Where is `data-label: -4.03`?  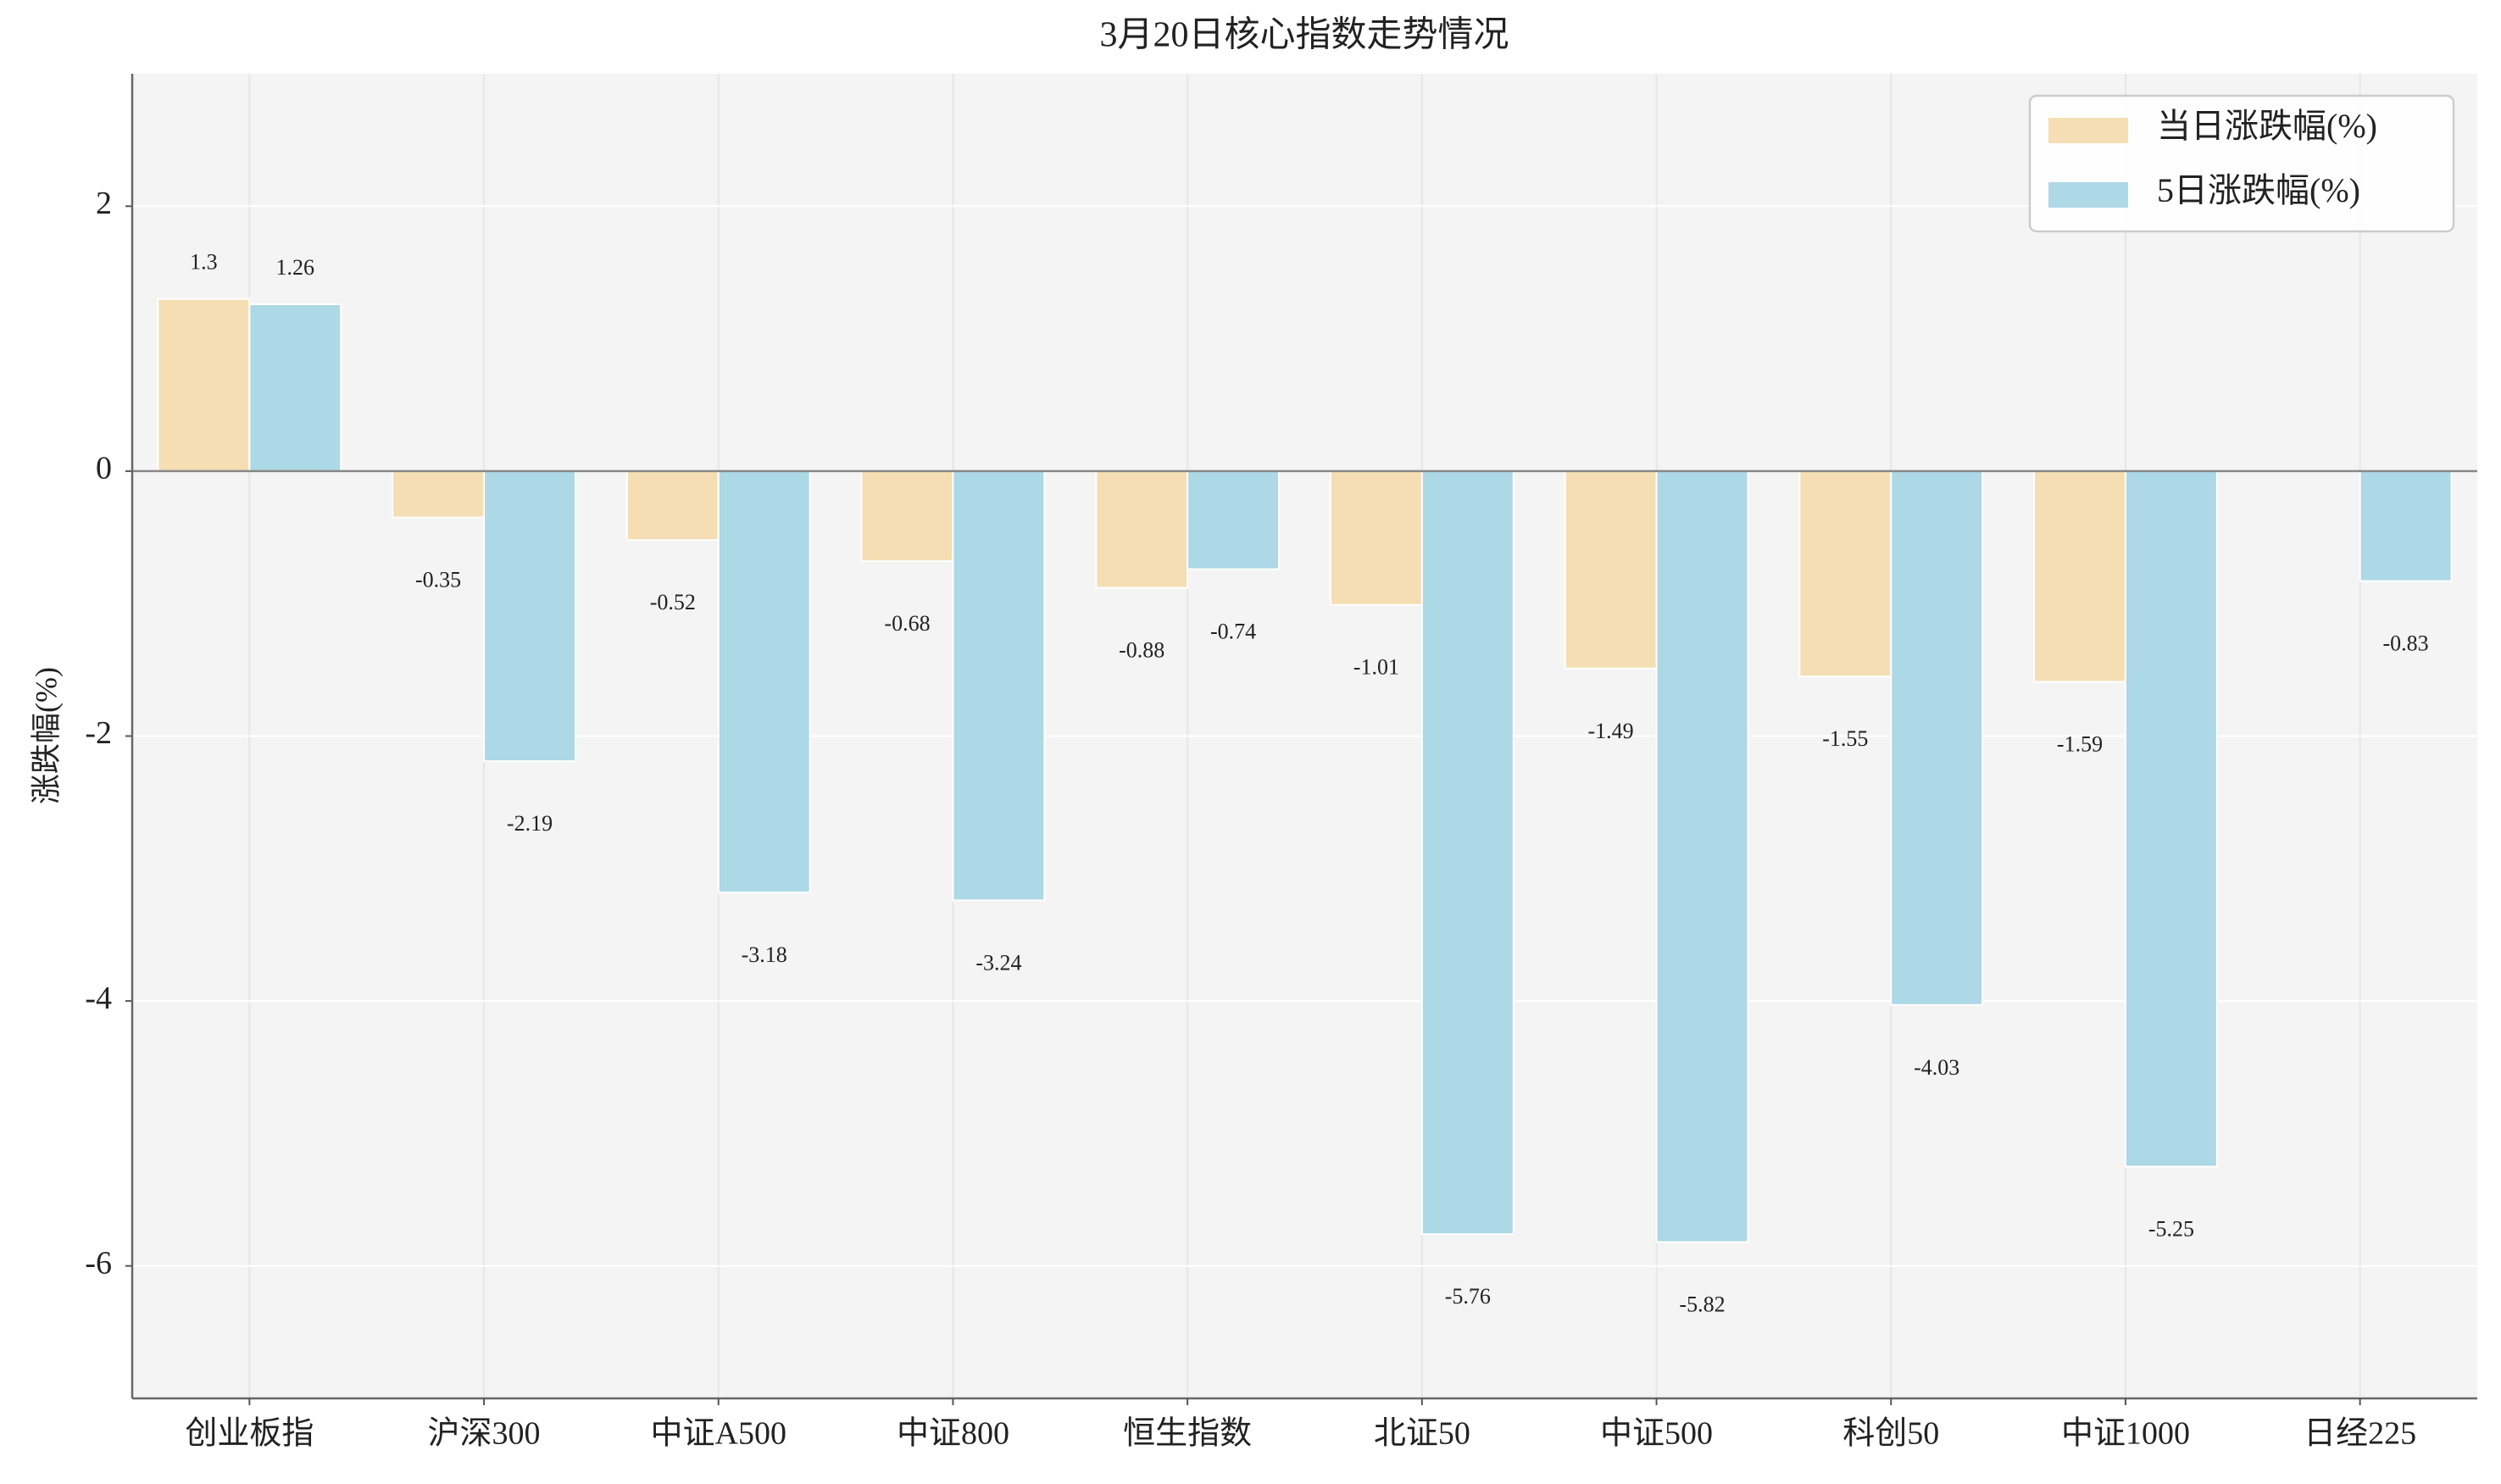 data-label: -4.03 is located at coordinates (1936, 1067).